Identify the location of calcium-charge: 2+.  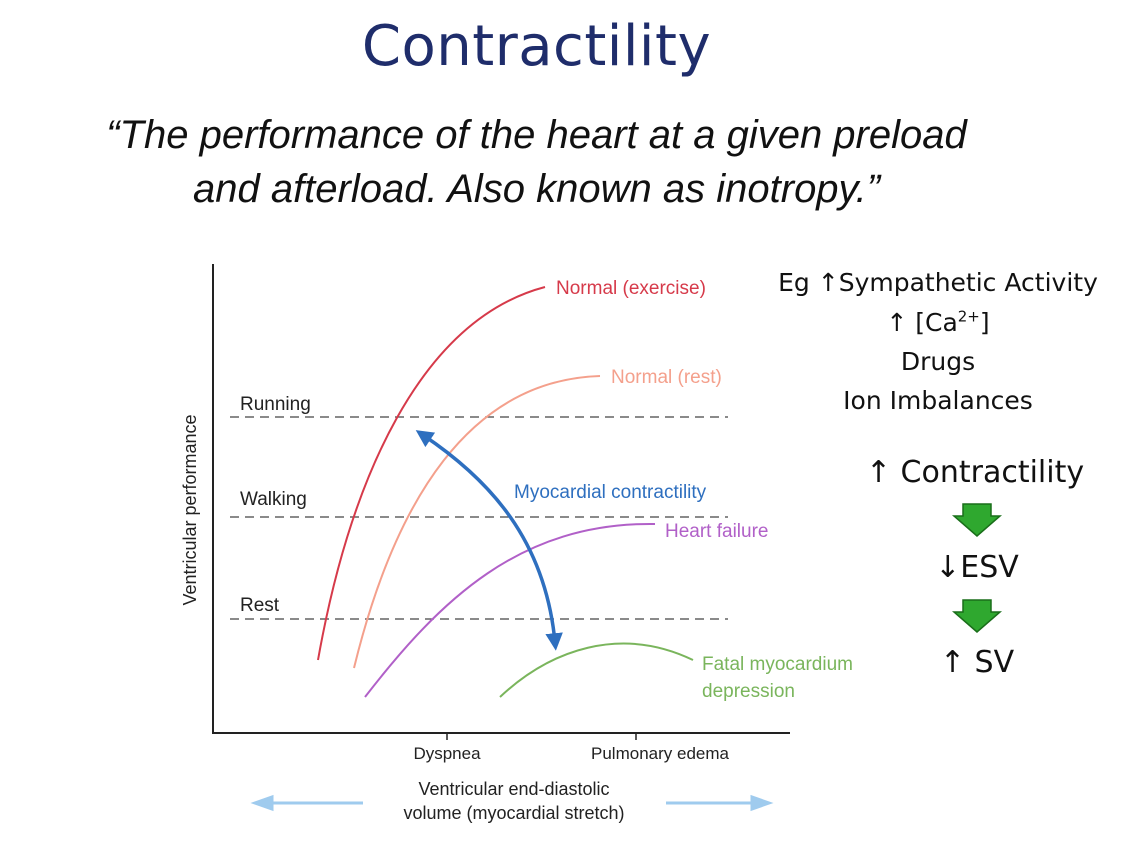
(968, 317).